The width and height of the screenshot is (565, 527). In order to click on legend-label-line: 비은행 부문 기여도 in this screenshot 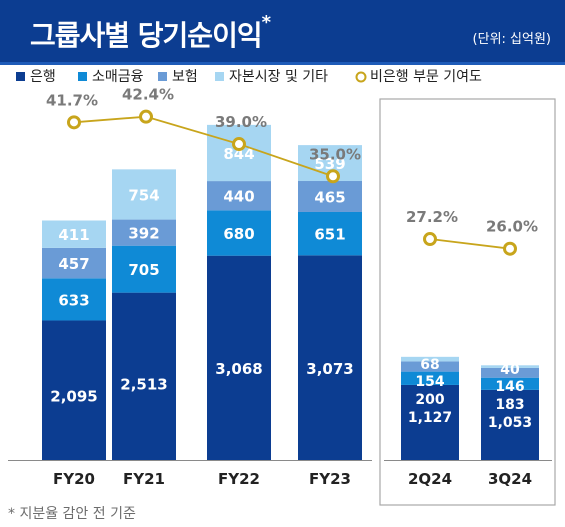, I will do `click(426, 77)`.